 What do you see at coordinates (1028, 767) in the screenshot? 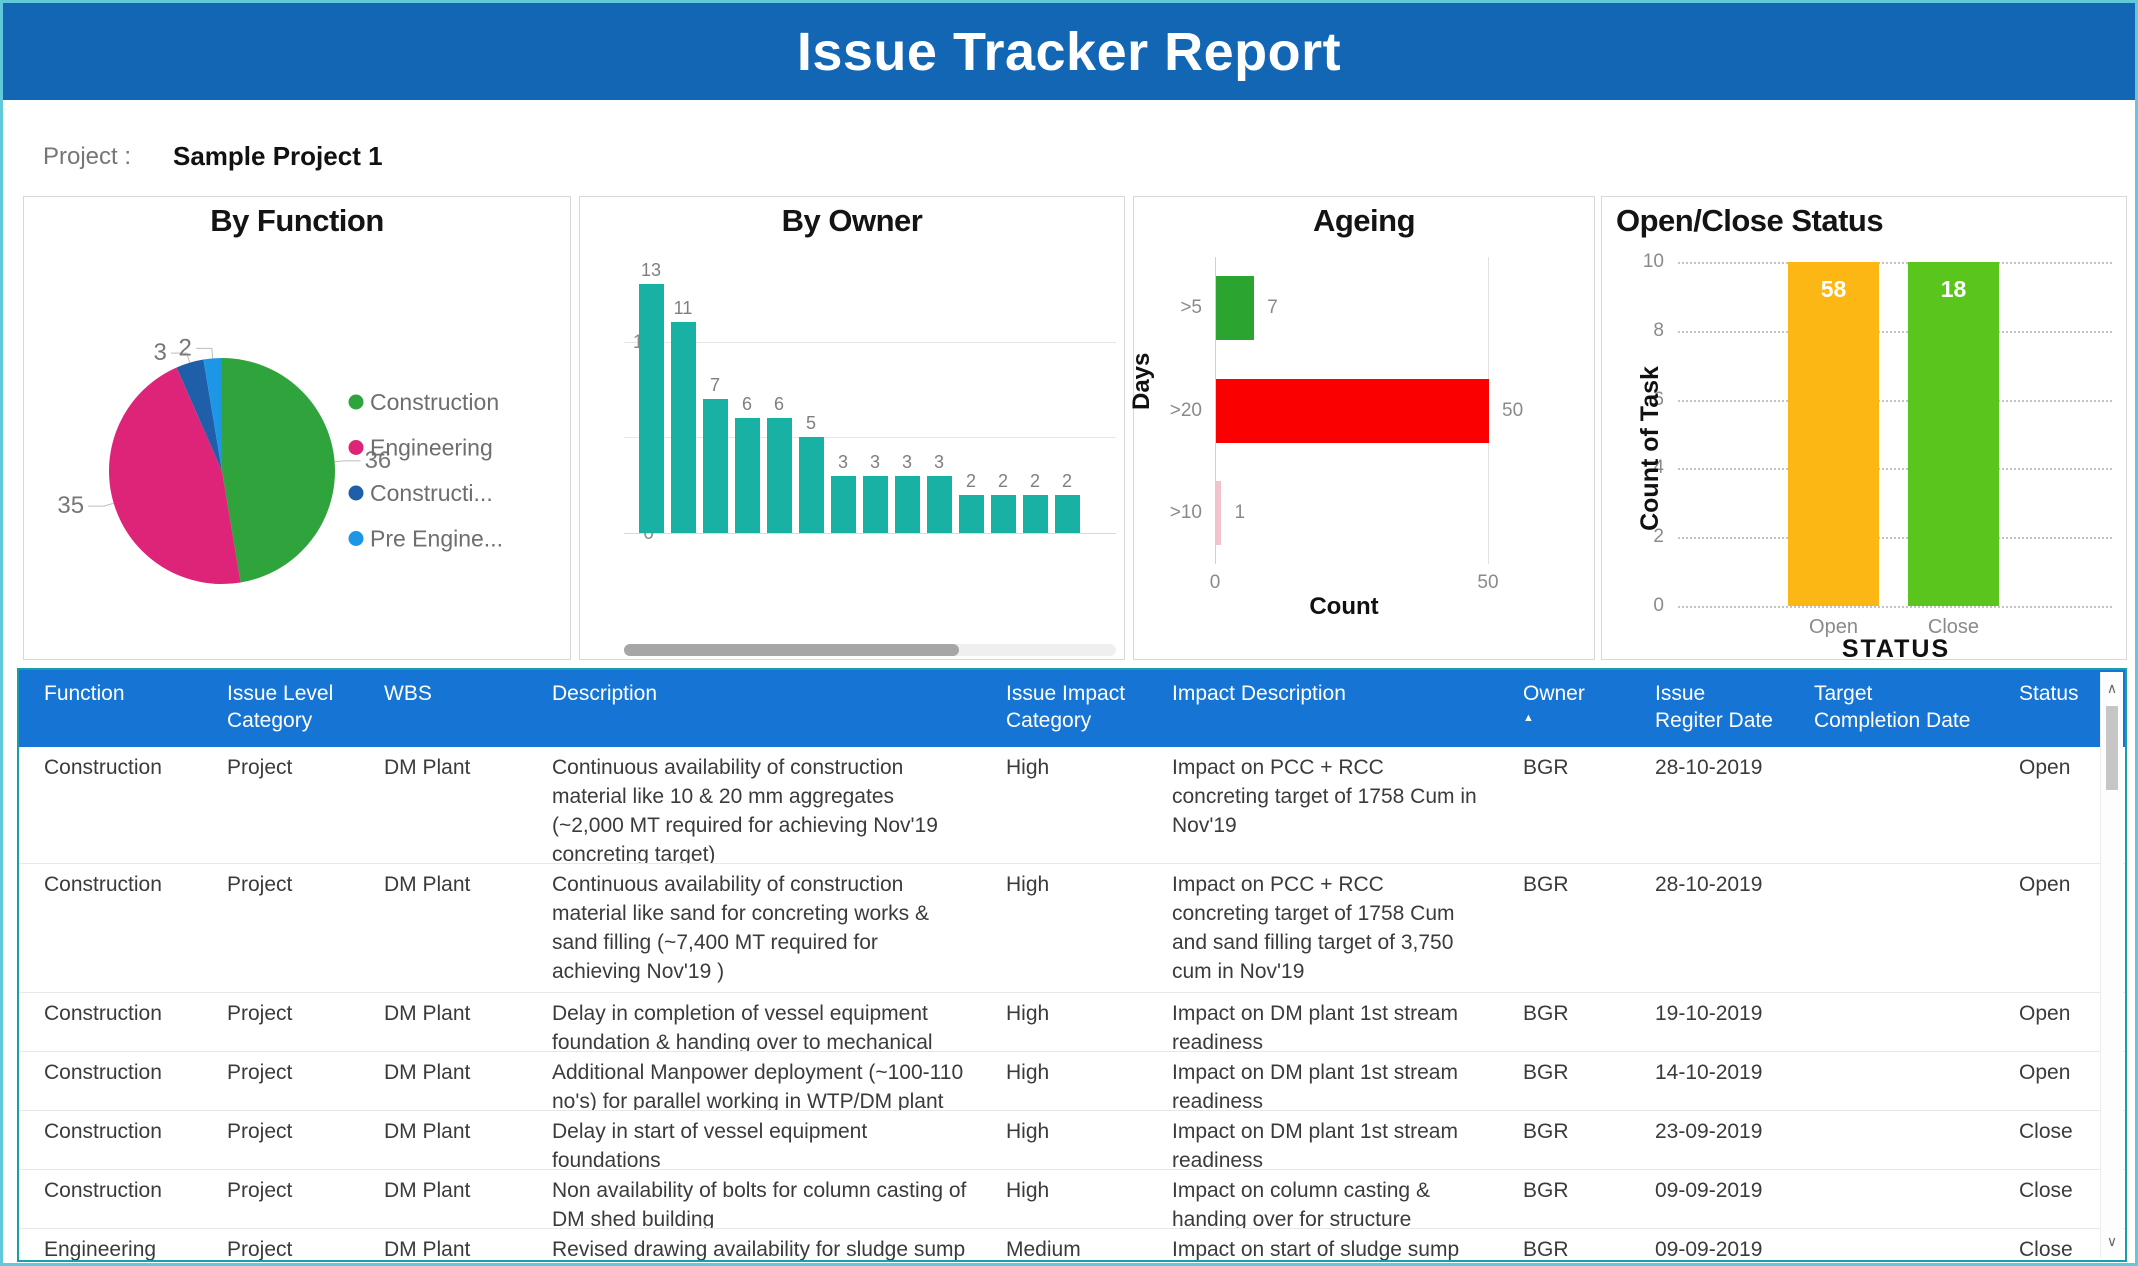
I see `table-cell: High` at bounding box center [1028, 767].